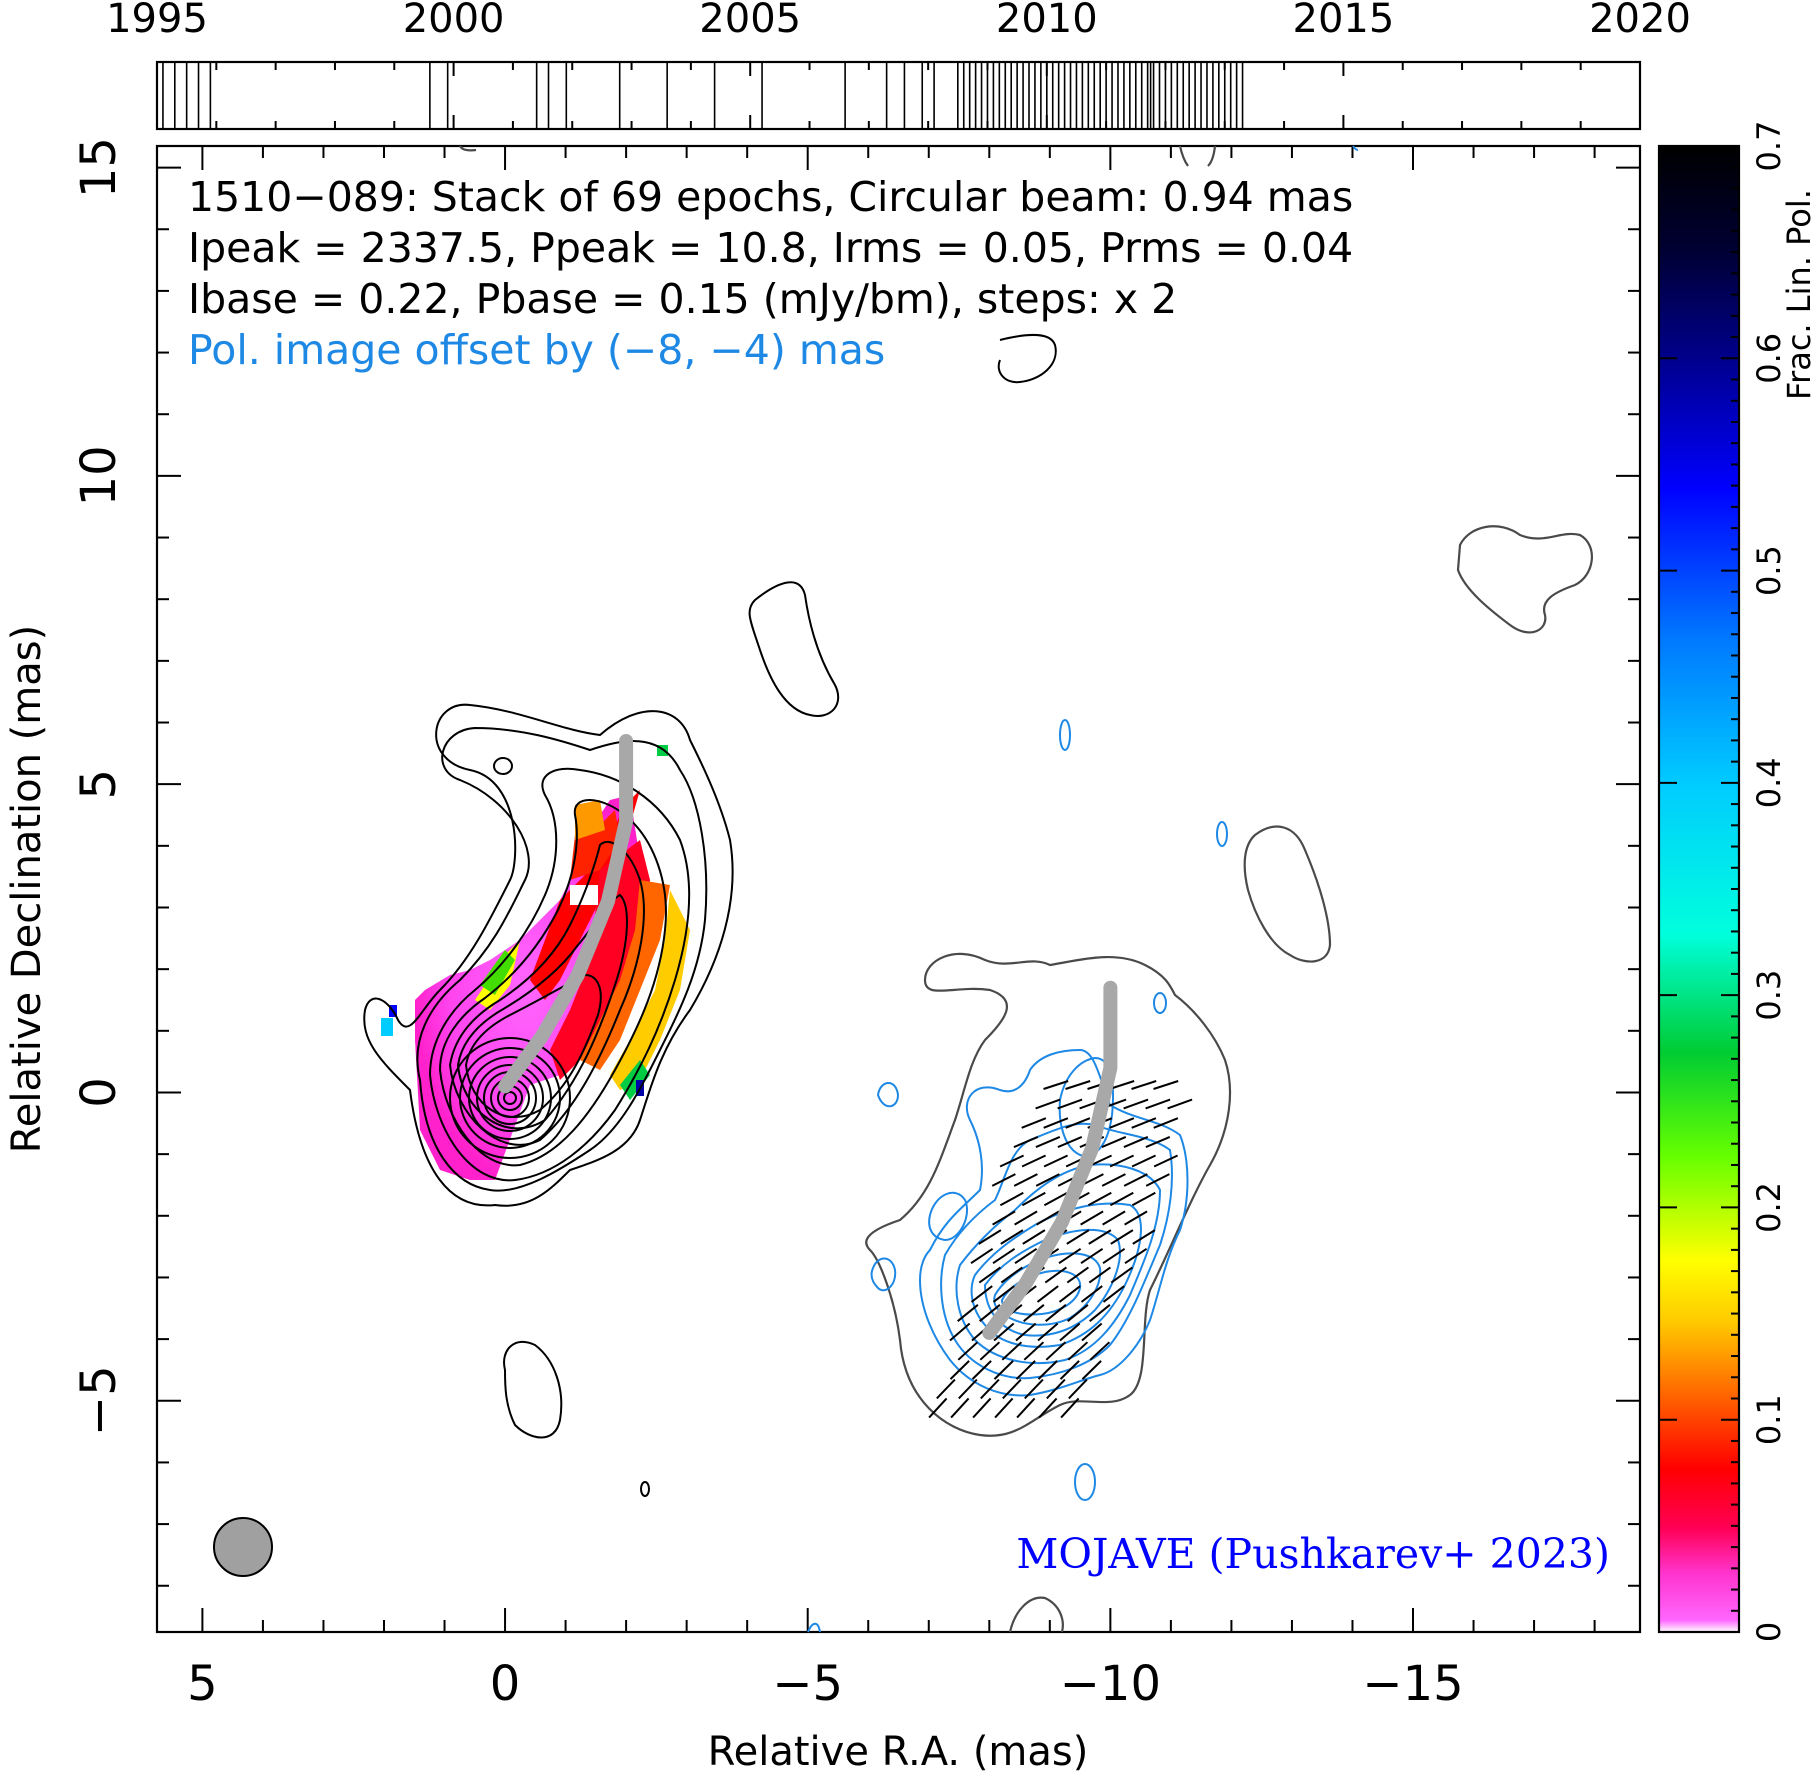 Image resolution: width=1819 pixels, height=1778 pixels. What do you see at coordinates (202, 1684) in the screenshot?
I see `x-tick-label: 5` at bounding box center [202, 1684].